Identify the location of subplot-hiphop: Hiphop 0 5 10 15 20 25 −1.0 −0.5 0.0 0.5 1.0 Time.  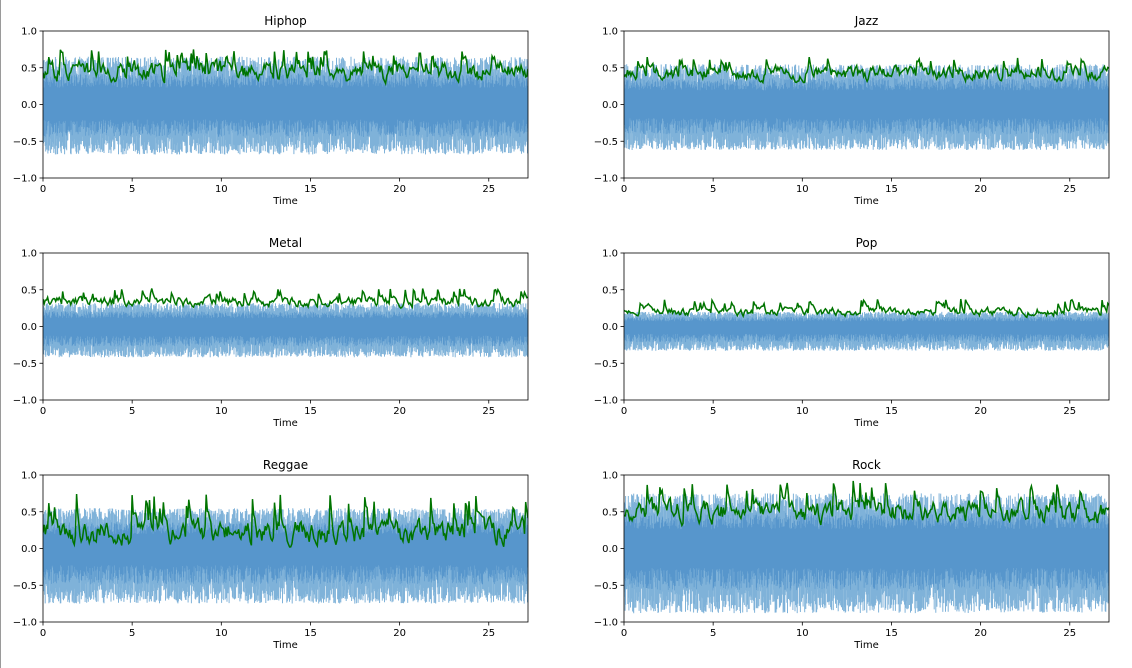
(271, 110).